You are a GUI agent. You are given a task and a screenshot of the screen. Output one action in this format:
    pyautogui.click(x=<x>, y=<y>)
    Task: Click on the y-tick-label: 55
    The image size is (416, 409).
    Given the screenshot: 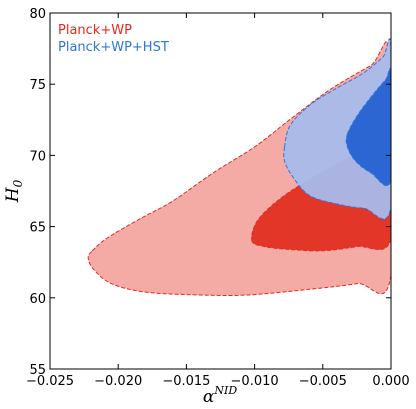 What is the action you would take?
    pyautogui.click(x=37, y=370)
    